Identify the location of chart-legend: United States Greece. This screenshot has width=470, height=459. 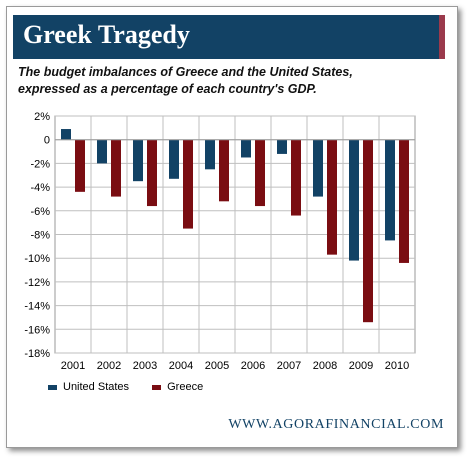
(135, 387).